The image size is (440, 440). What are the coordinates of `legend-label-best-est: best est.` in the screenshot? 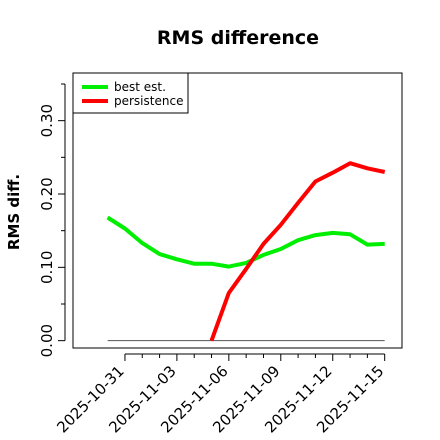 It's located at (140, 87).